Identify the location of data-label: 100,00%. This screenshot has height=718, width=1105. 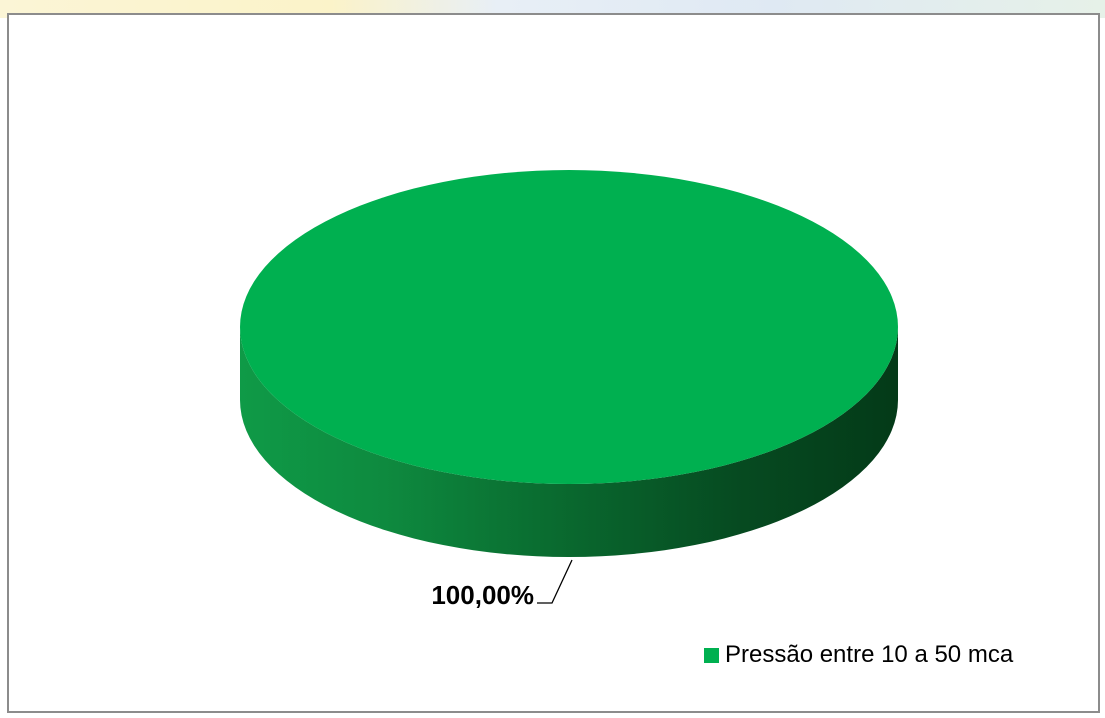
(482, 595).